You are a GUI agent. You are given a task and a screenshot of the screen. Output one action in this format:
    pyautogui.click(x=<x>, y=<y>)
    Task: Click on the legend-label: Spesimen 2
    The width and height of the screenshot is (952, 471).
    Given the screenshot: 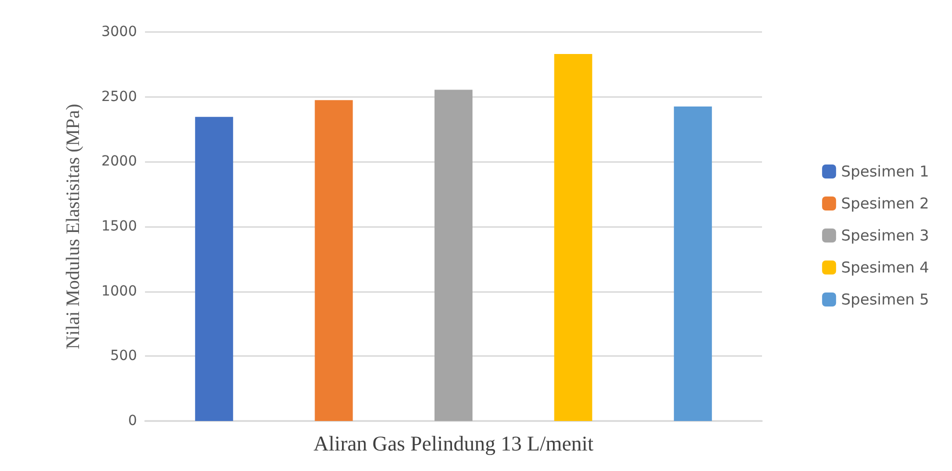 What is the action you would take?
    pyautogui.click(x=885, y=203)
    